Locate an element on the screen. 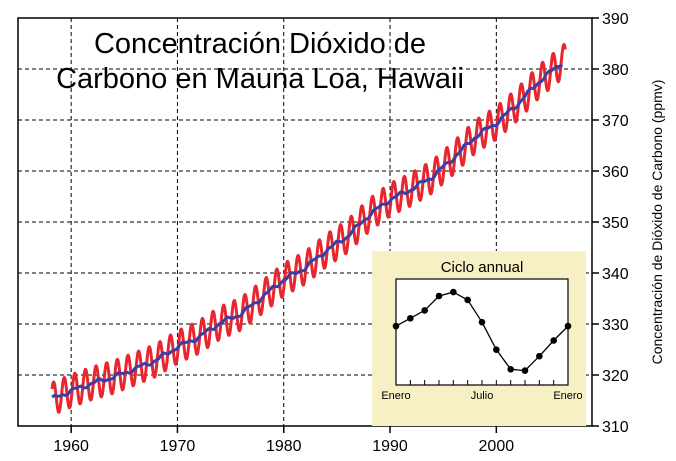 This screenshot has width=676, height=461. x-tick-label: 1990 is located at coordinates (390, 446).